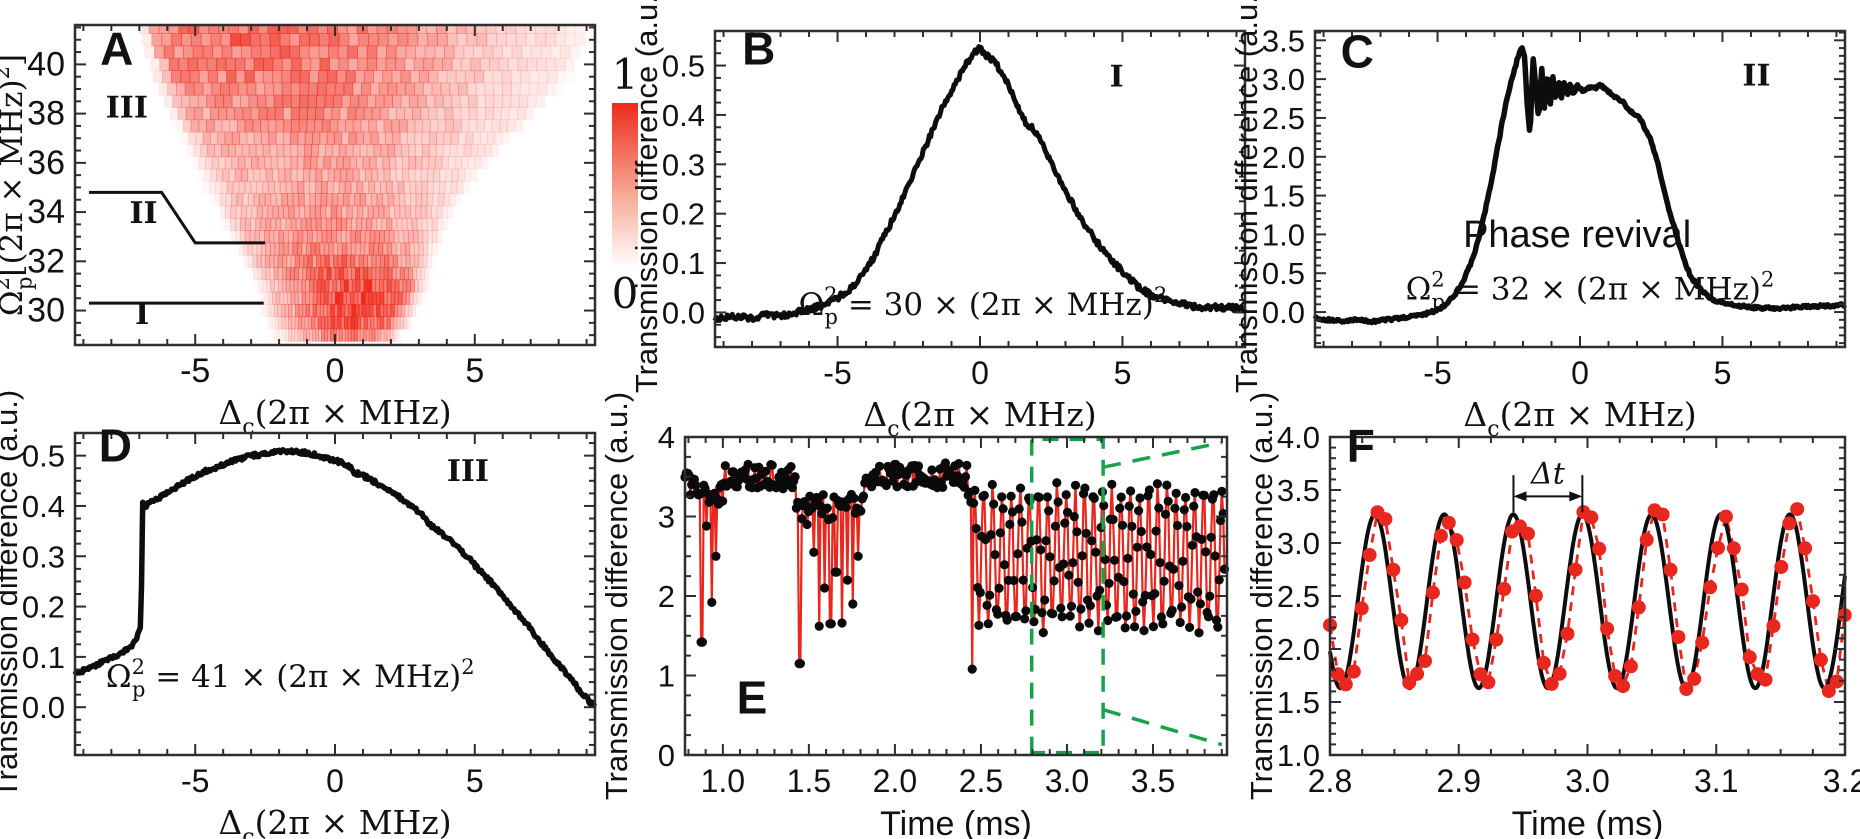 This screenshot has width=1860, height=839. Describe the element at coordinates (1588, 822) in the screenshot. I see `panel-F-xlabel: Time (ms)` at that location.